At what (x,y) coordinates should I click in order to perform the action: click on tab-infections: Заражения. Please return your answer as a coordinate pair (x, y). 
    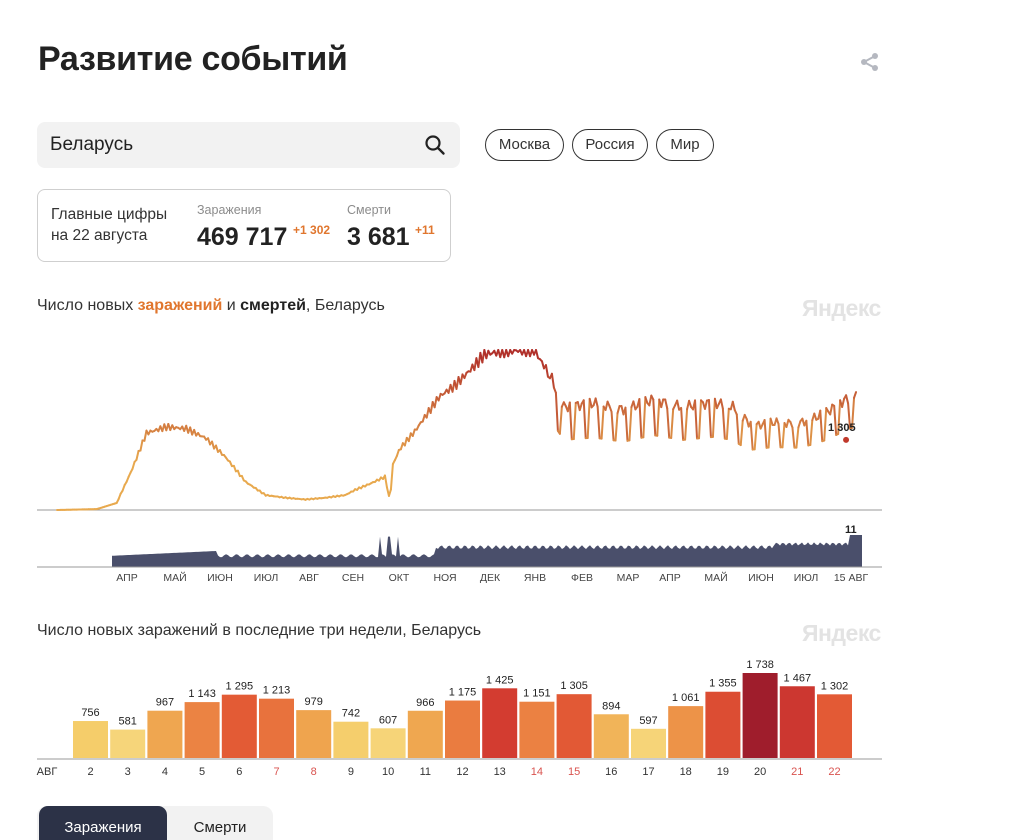
    Looking at the image, I should click on (103, 823).